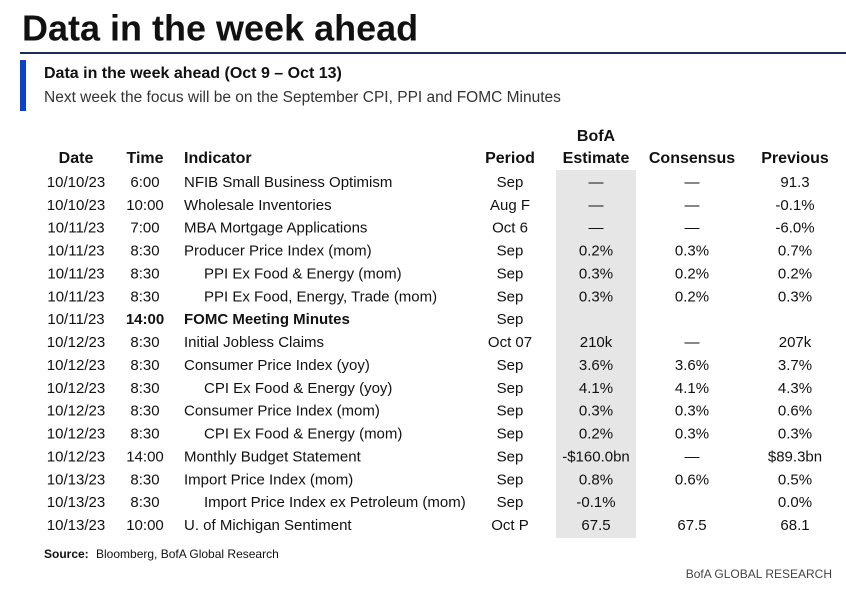 The height and width of the screenshot is (592, 846). What do you see at coordinates (220, 28) in the screenshot?
I see `page-title: Data in the week ahead` at bounding box center [220, 28].